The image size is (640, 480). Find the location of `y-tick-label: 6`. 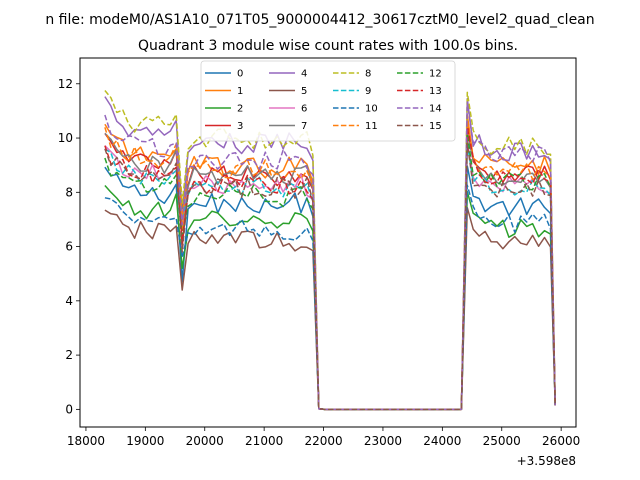

y-tick-label: 6 is located at coordinates (69, 247).